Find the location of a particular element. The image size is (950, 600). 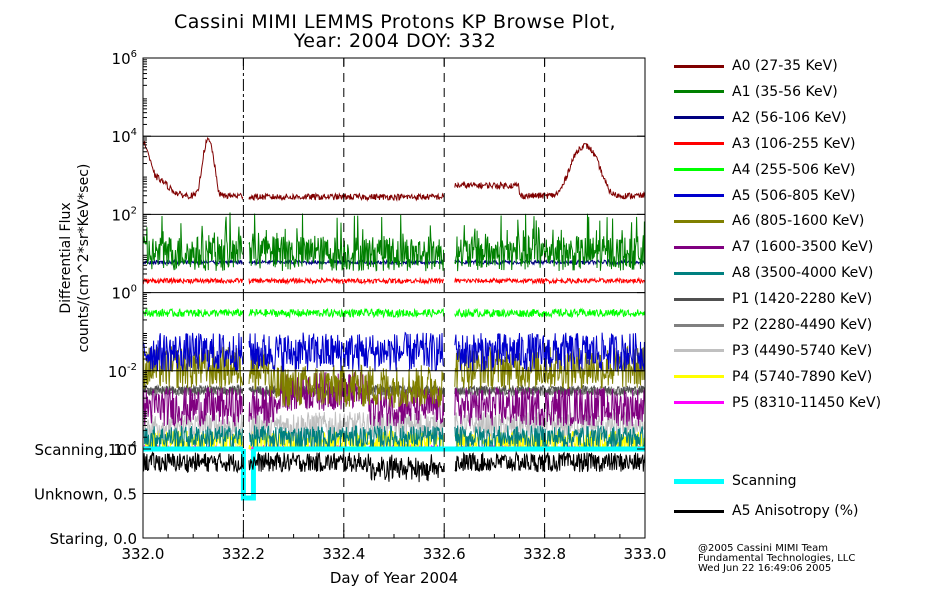

legend-item: P2 (2280-4490 KeV) is located at coordinates (773, 325).